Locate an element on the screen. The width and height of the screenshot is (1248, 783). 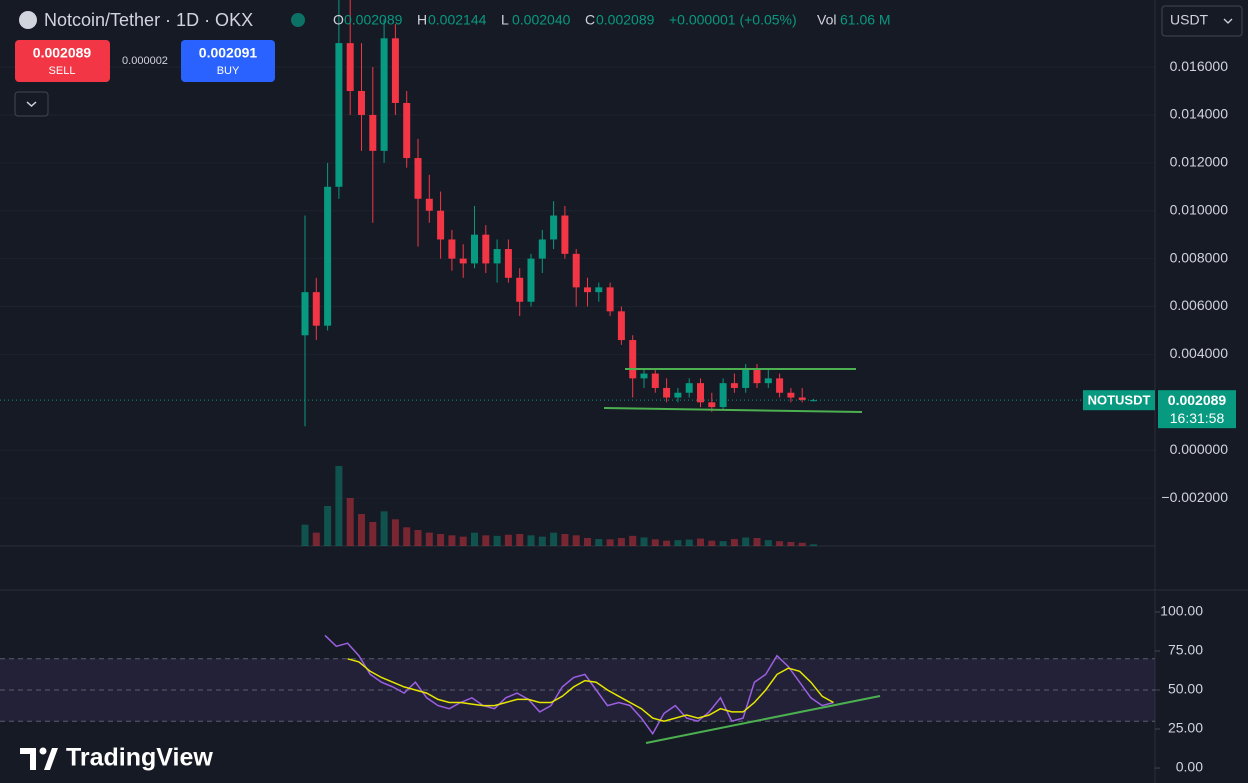
currency-dropdown is located at coordinates (1202, 21).